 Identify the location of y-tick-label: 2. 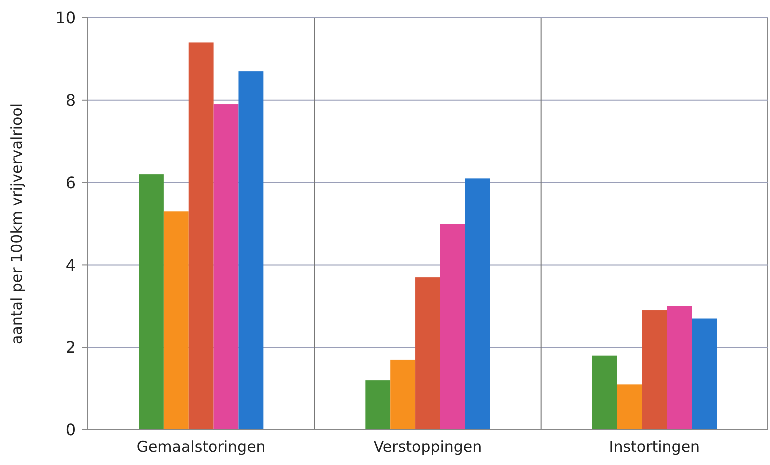
(71, 348).